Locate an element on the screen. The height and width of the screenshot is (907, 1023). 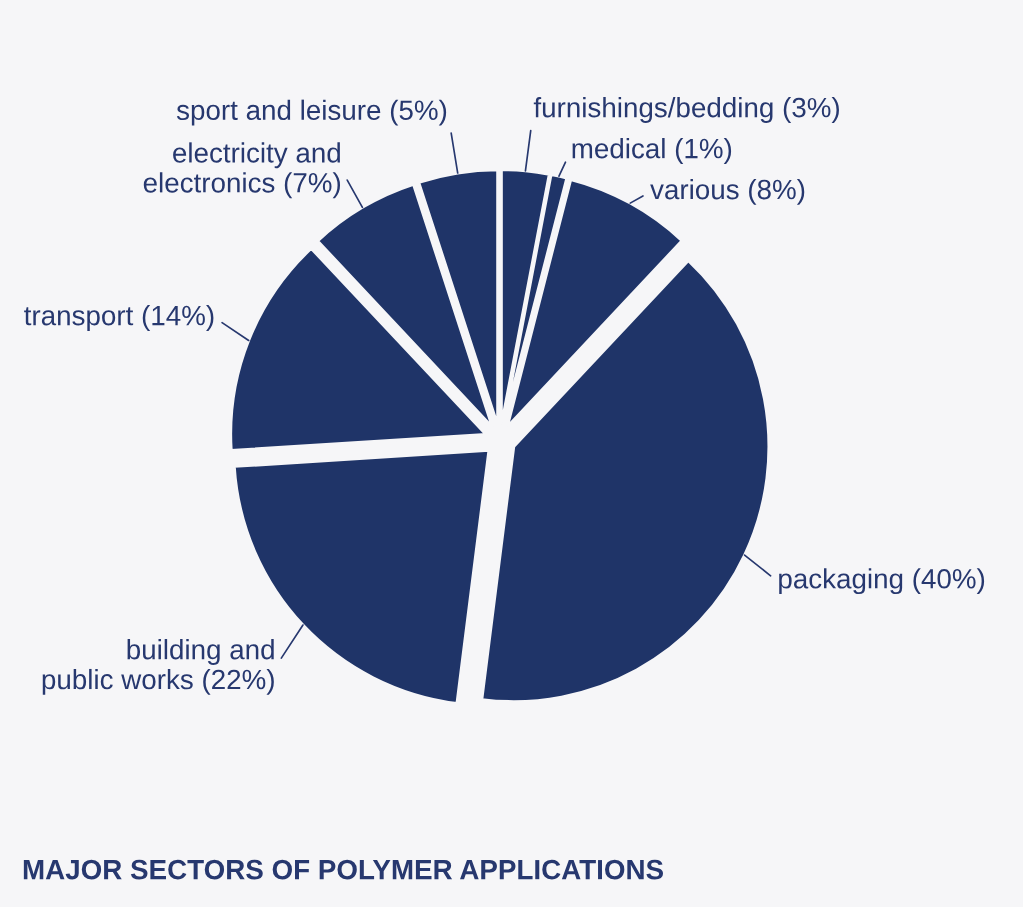
slice-label: transport (14%) is located at coordinates (119, 318).